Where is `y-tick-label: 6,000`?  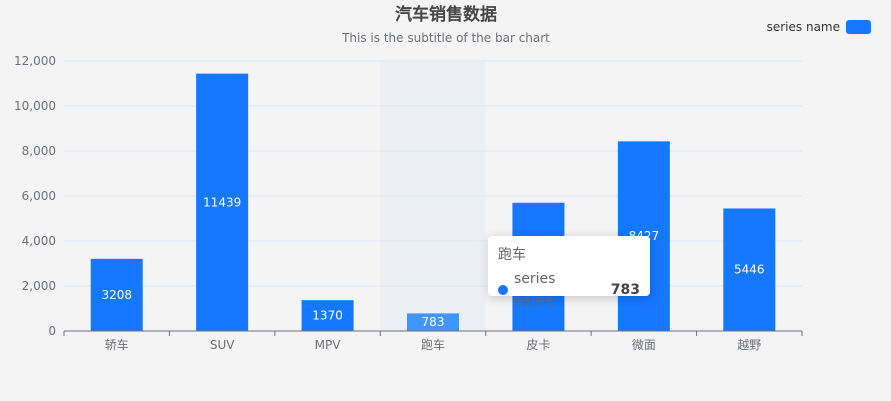
y-tick-label: 6,000 is located at coordinates (39, 196).